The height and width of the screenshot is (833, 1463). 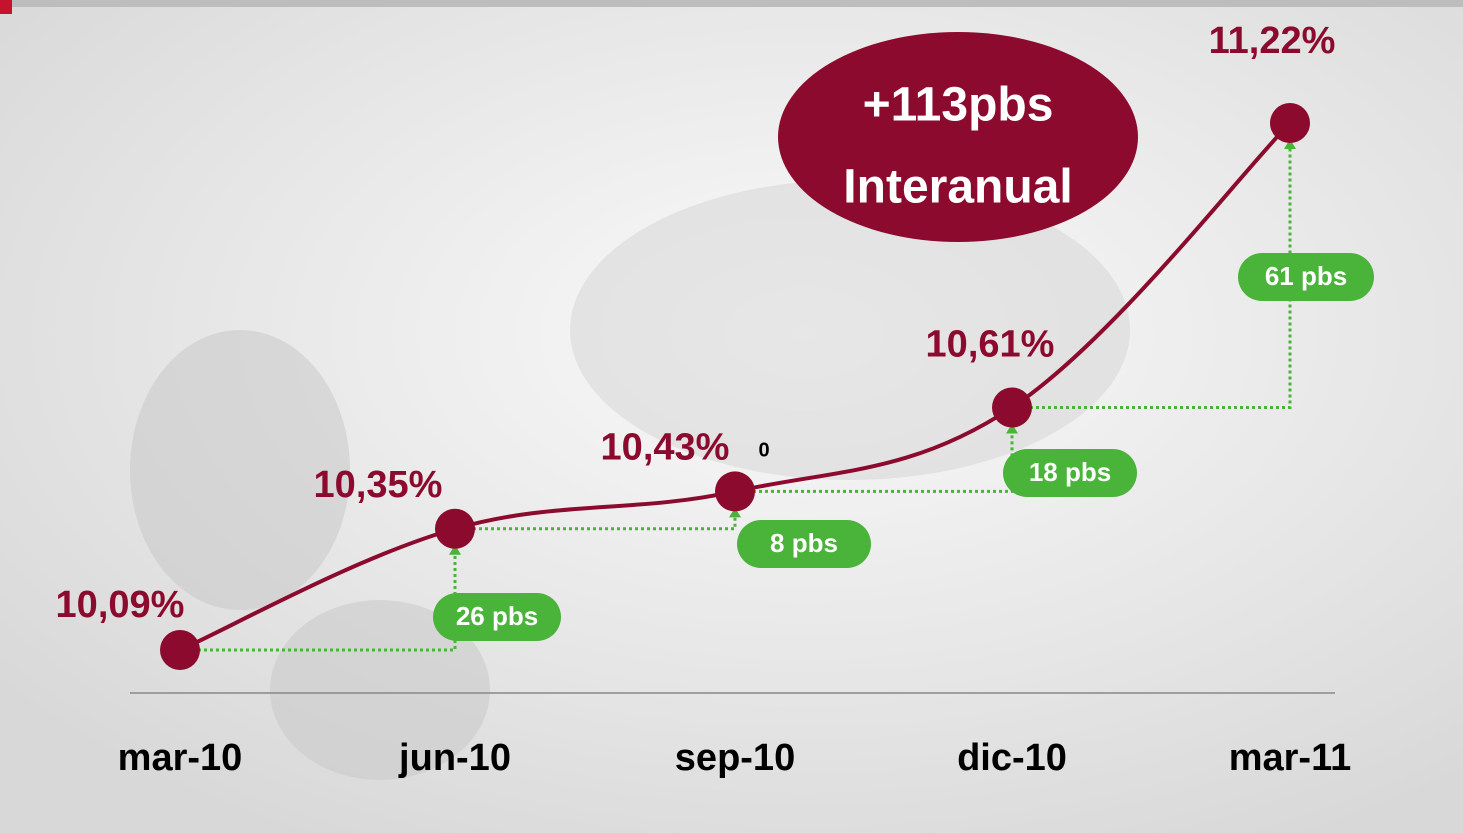 I want to click on value-label: 10,43%, so click(x=665, y=447).